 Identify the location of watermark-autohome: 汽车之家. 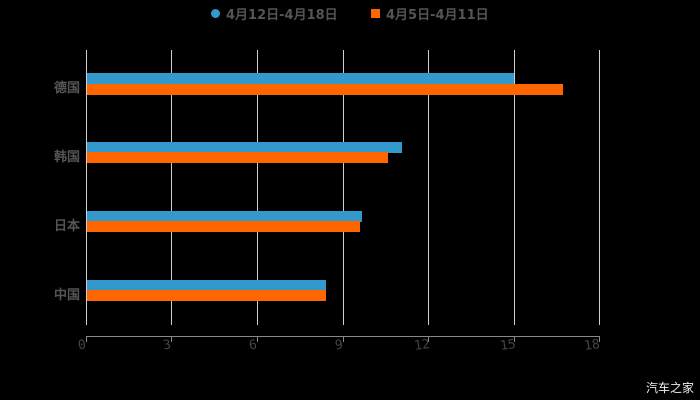
(669, 388).